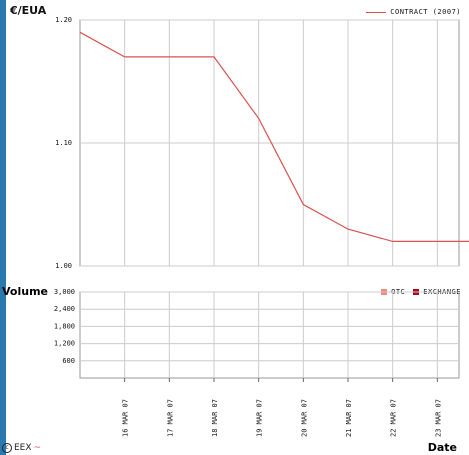  I want to click on volume-y-tick-label: 3,000, so click(64, 292).